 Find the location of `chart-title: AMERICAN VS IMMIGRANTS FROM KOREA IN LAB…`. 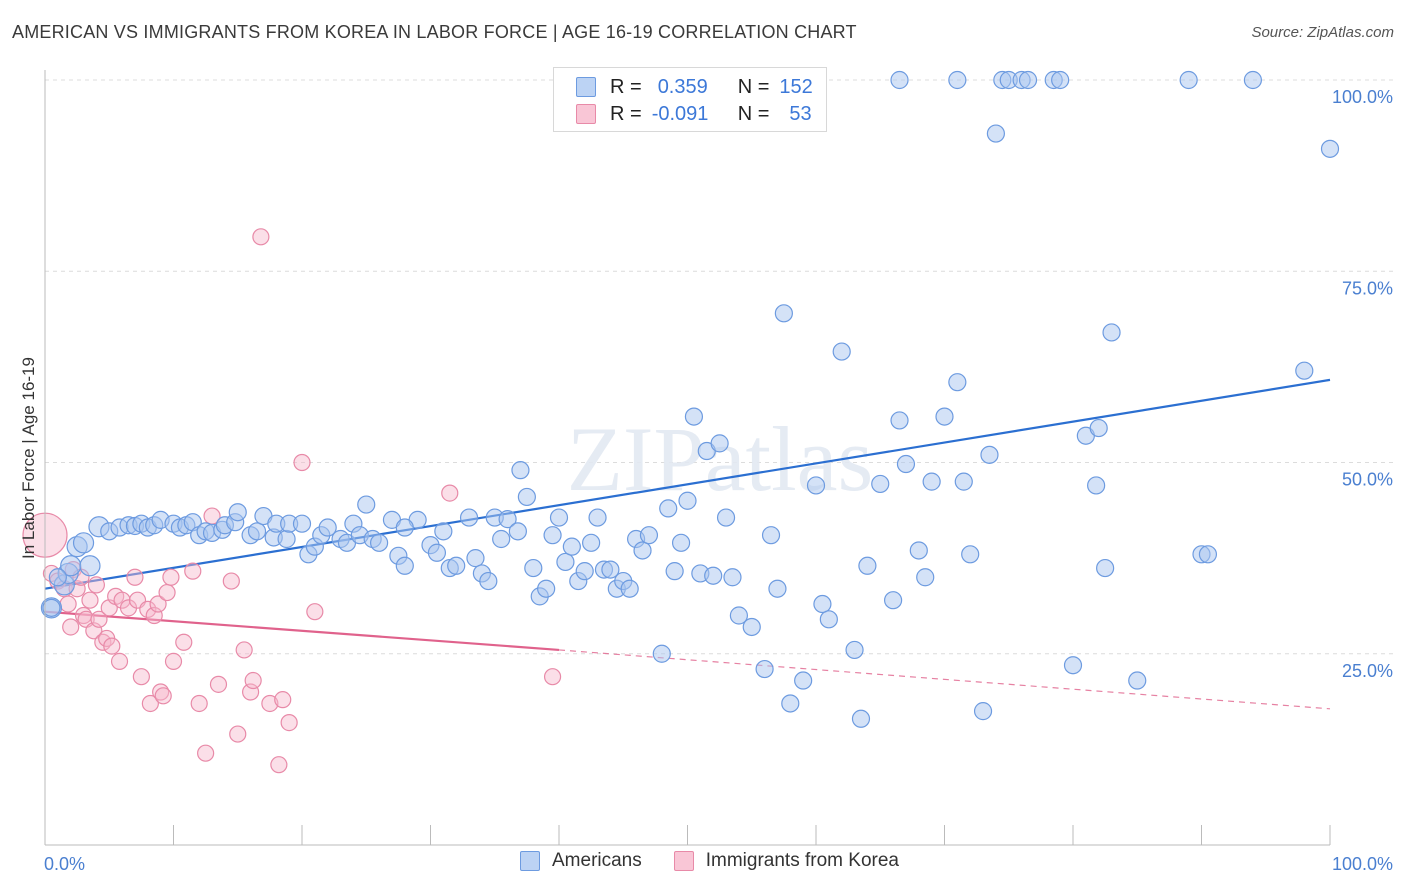

chart-title: AMERICAN VS IMMIGRANTS FROM KOREA IN LAB… is located at coordinates (434, 32).